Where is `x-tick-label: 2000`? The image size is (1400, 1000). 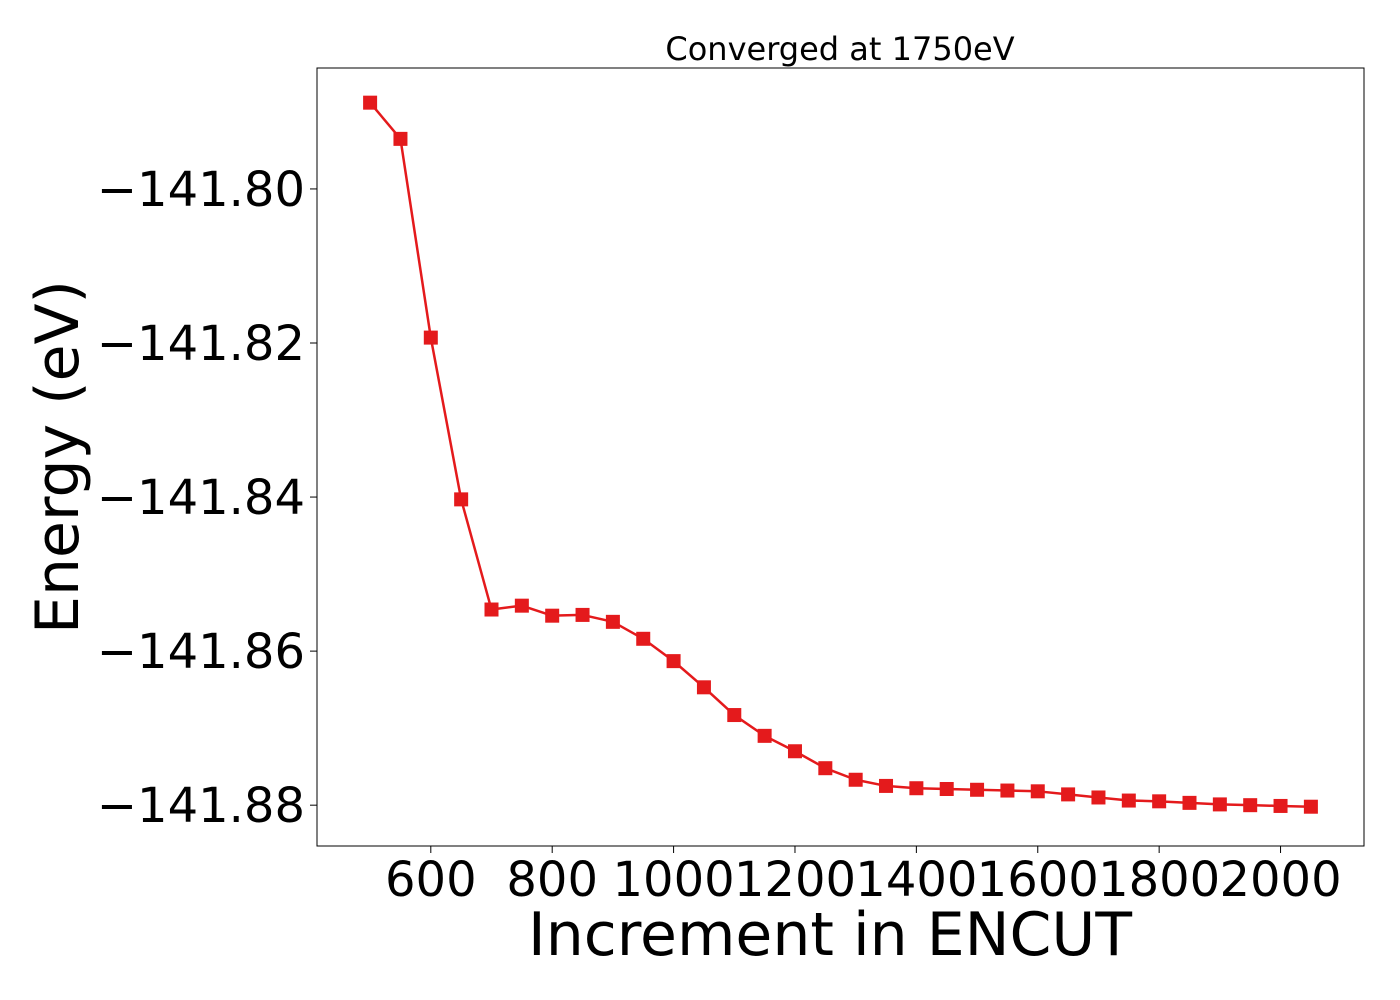
x-tick-label: 2000 is located at coordinates (1280, 880).